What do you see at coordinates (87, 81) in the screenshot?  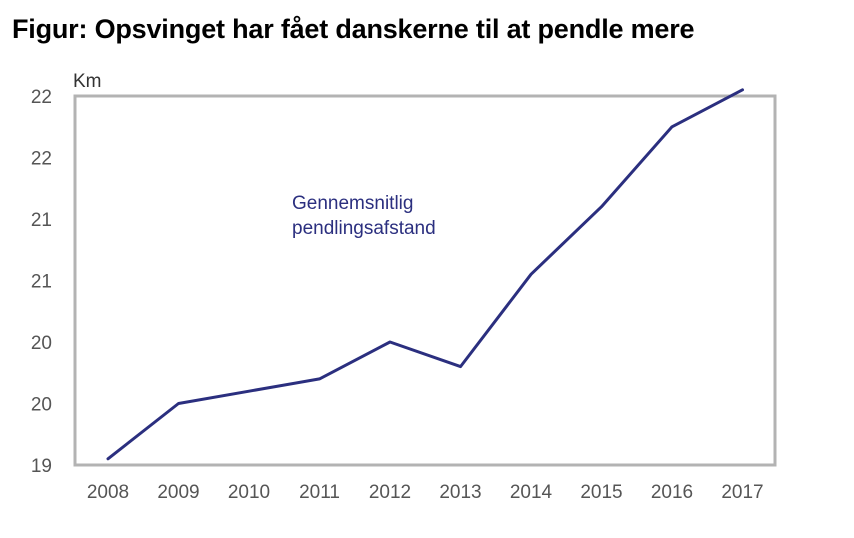 I see `y-axis-unit-label: Km` at bounding box center [87, 81].